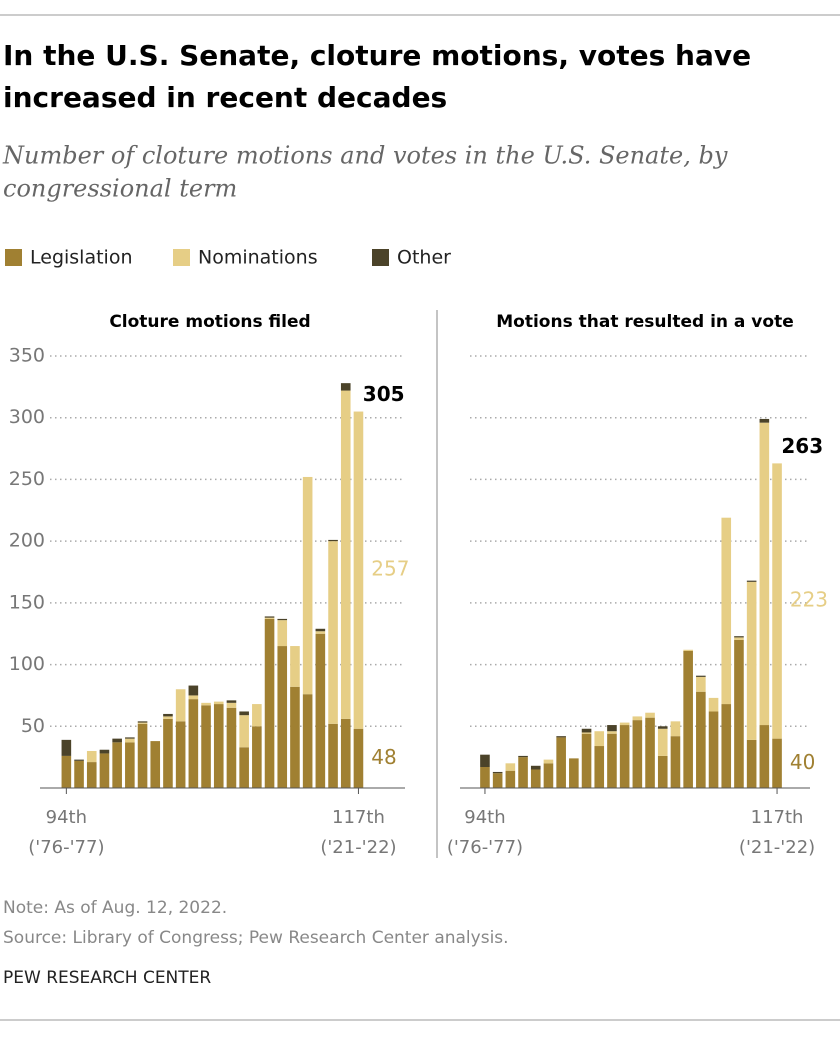  Describe the element at coordinates (181, 257) in the screenshot. I see `legend-swatch` at that location.